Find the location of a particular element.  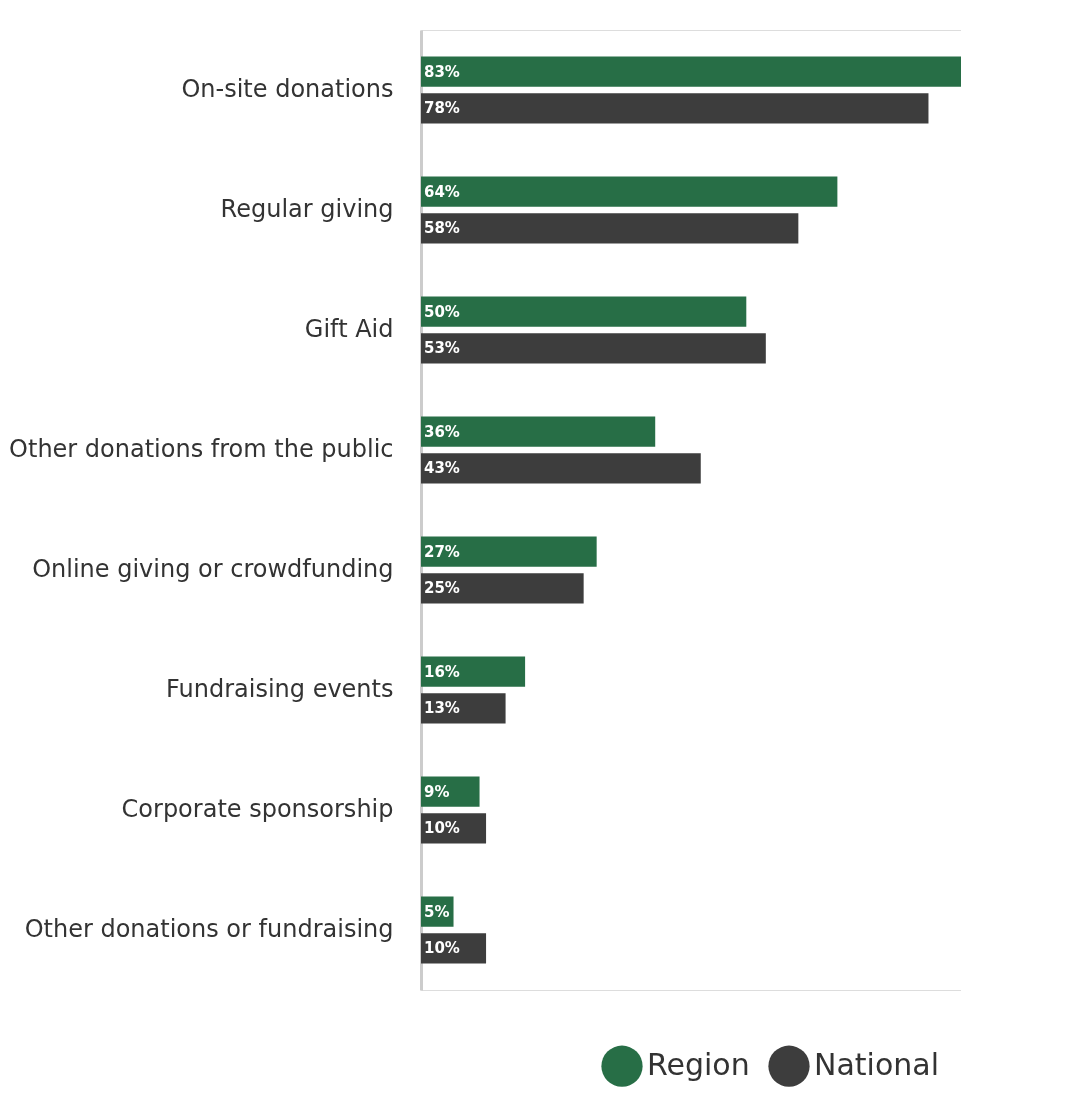

data-label: 16% is located at coordinates (442, 671).